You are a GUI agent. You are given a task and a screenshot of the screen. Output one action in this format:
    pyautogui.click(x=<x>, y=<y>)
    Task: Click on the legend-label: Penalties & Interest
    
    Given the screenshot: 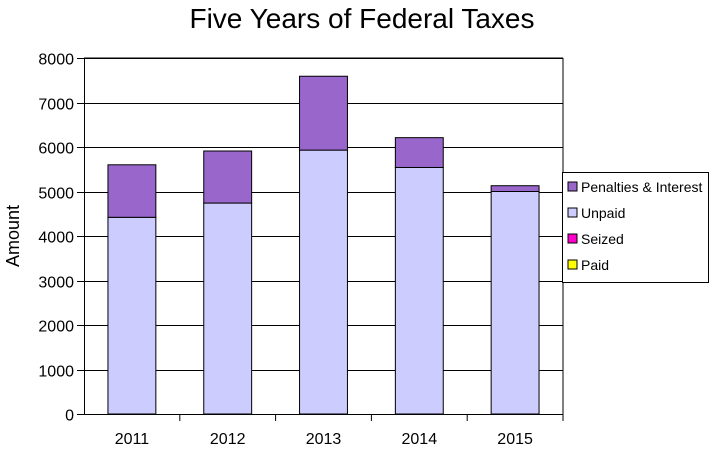 What is the action you would take?
    pyautogui.click(x=642, y=187)
    